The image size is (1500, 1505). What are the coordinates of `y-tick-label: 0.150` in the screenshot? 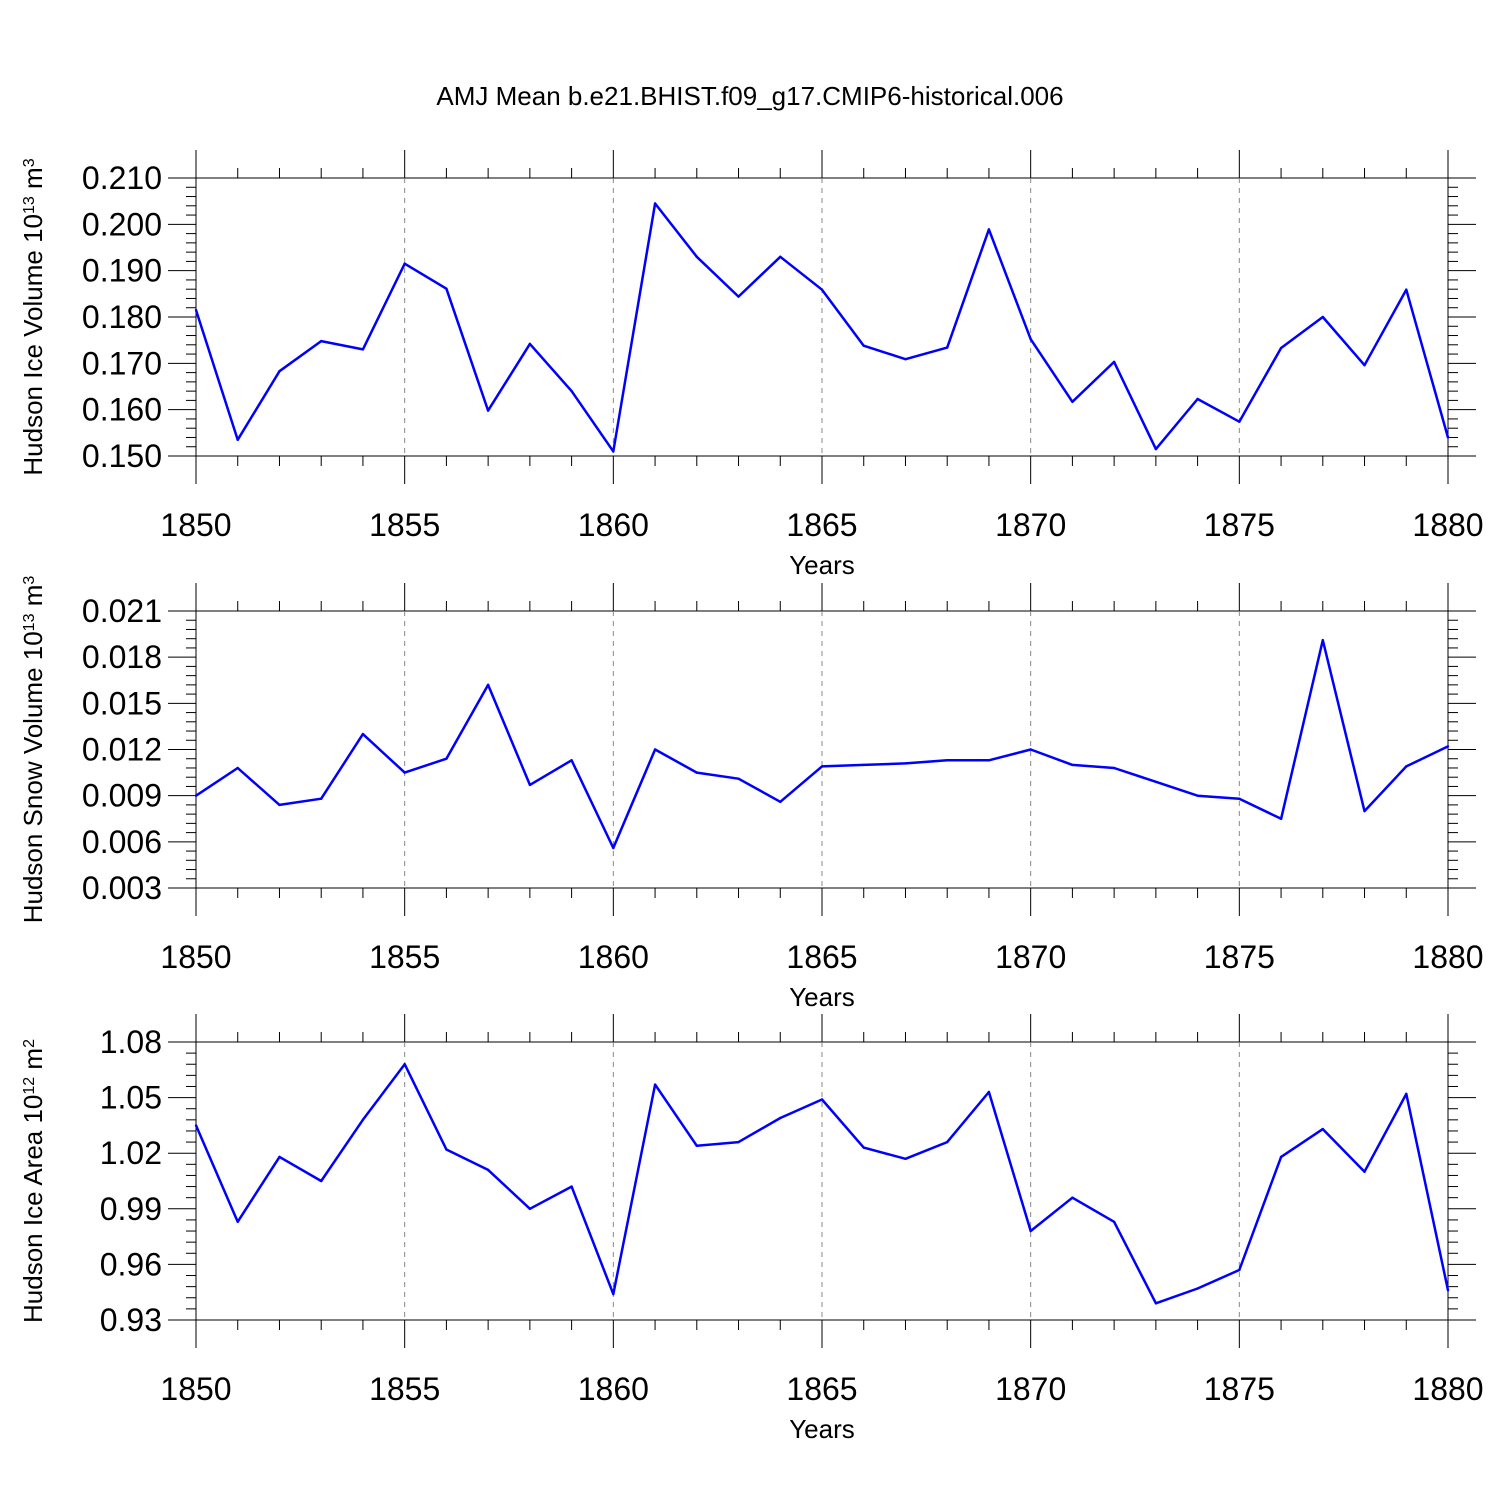 It's located at (122, 456).